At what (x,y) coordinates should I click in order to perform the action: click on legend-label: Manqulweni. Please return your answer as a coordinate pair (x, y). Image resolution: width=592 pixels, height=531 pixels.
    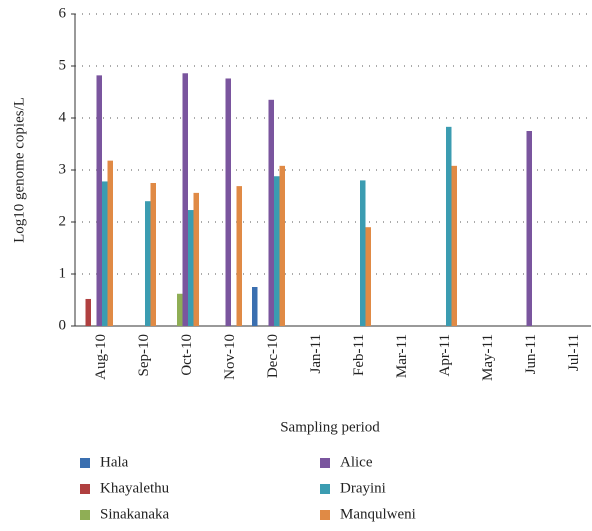
    Looking at the image, I should click on (378, 514).